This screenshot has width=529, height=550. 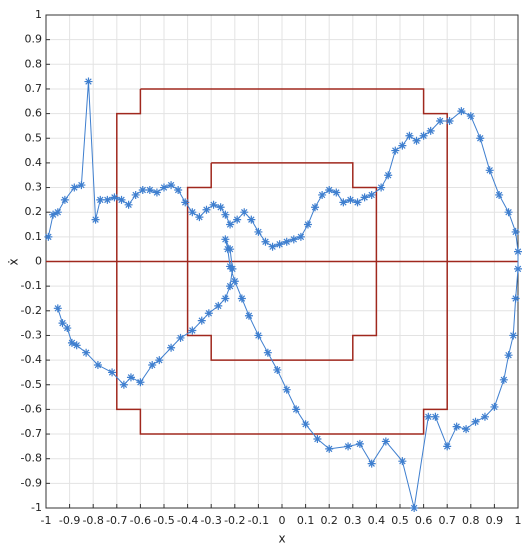 What do you see at coordinates (281, 539) in the screenshot?
I see `x-axis-label: x` at bounding box center [281, 539].